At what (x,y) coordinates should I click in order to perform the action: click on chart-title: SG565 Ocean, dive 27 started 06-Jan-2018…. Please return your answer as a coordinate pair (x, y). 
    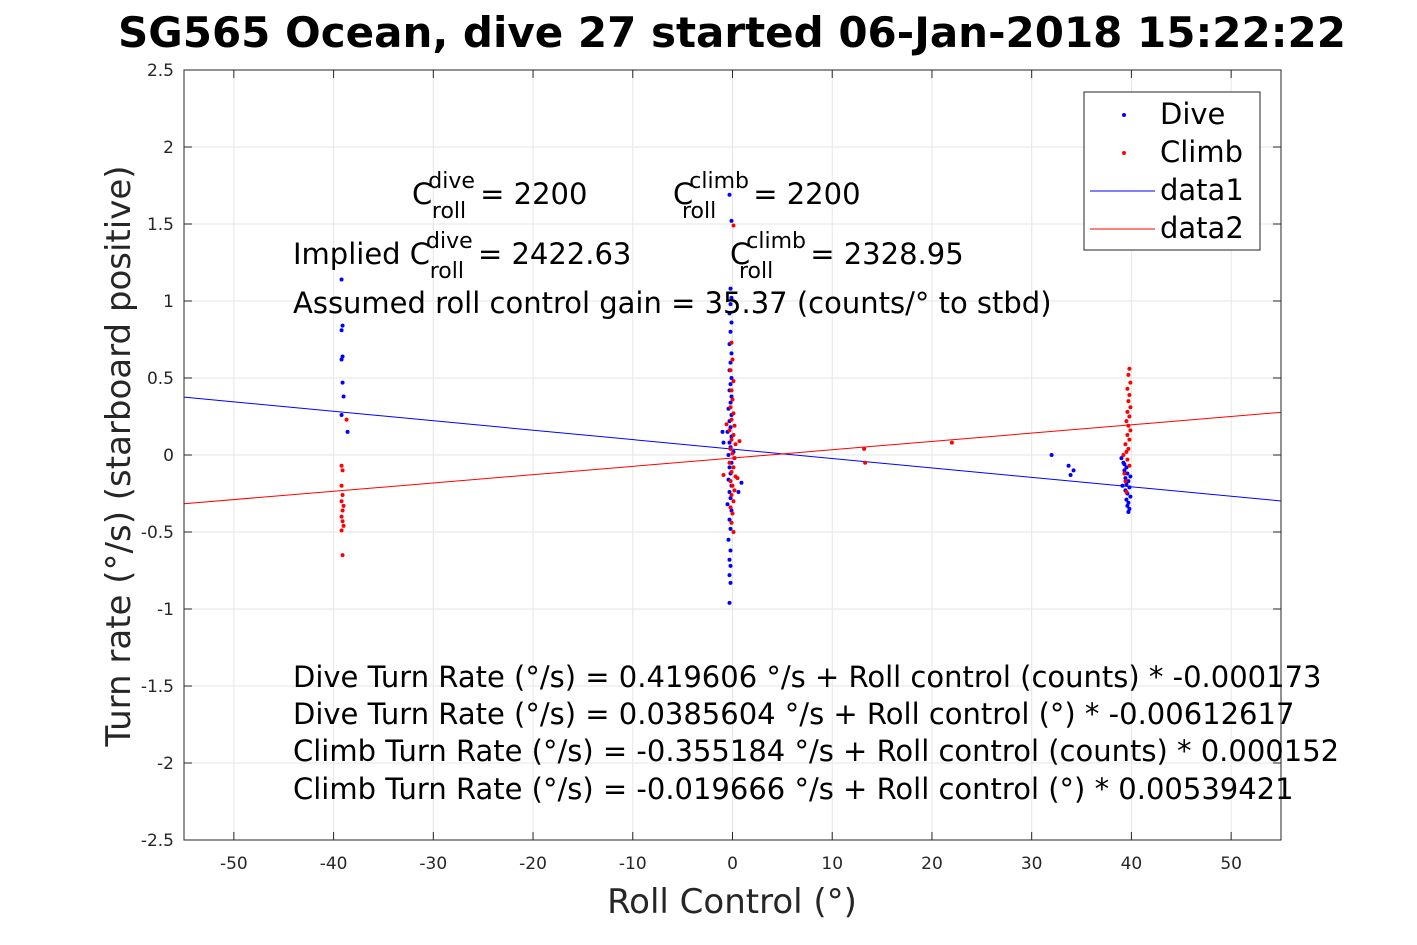
    Looking at the image, I should click on (732, 32).